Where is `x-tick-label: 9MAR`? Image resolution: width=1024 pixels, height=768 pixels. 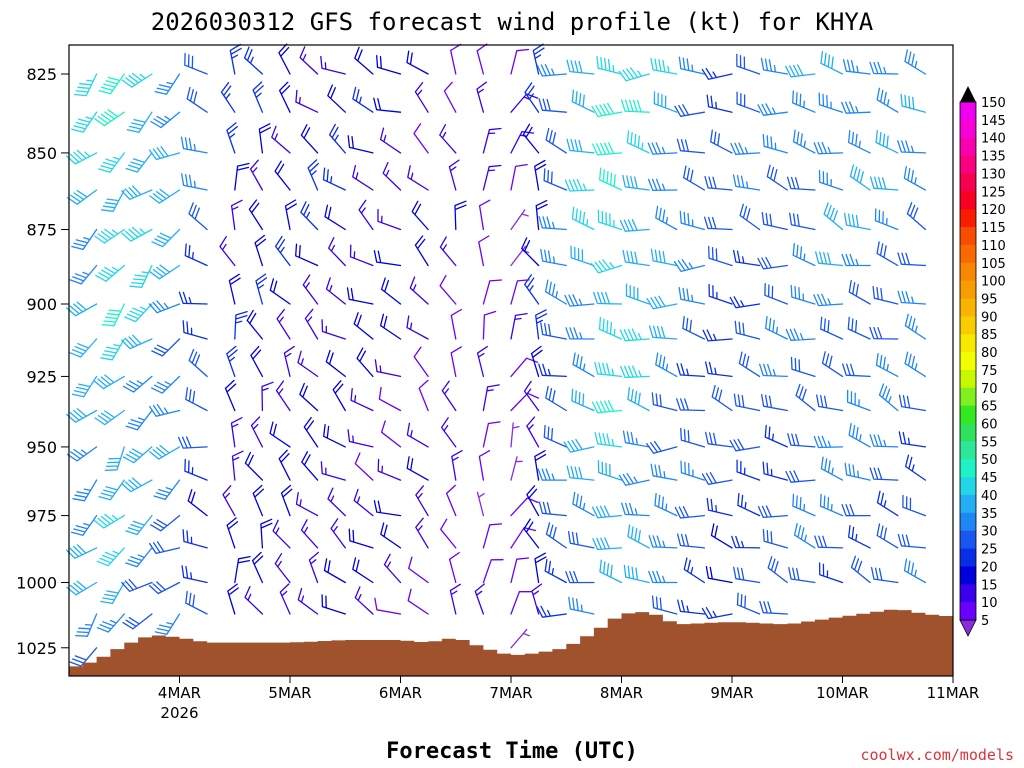
x-tick-label: 9MAR is located at coordinates (731, 693).